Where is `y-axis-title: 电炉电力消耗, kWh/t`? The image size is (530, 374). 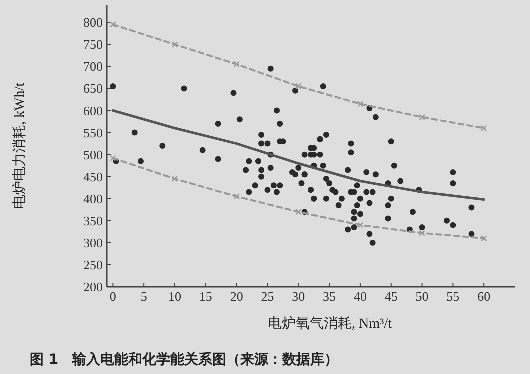
y-axis-title: 电炉电力消耗, kWh/t is located at coordinates (20, 145).